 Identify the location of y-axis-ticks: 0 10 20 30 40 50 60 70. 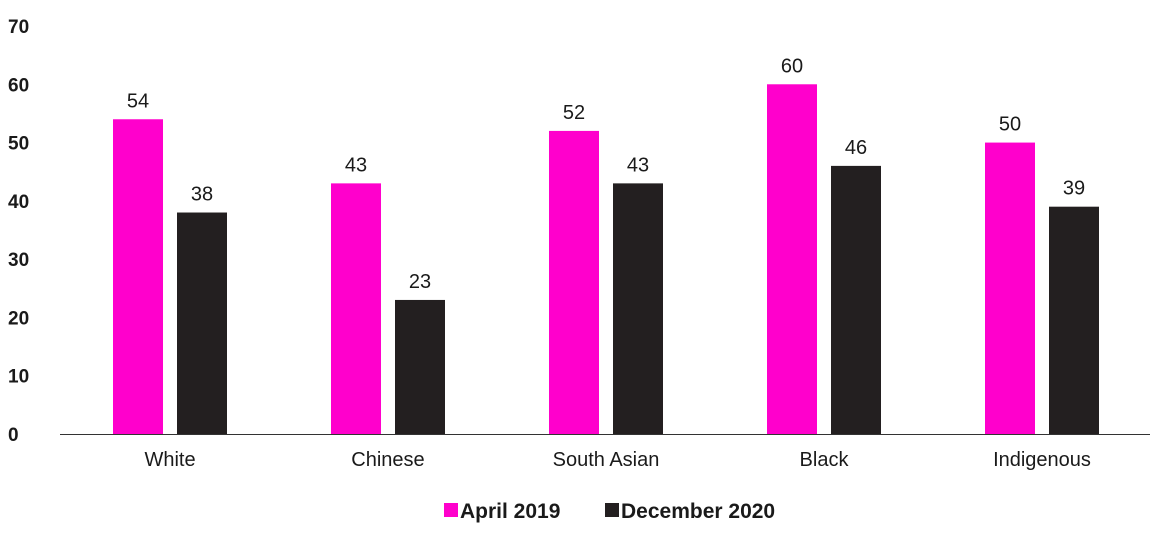
(18, 231).